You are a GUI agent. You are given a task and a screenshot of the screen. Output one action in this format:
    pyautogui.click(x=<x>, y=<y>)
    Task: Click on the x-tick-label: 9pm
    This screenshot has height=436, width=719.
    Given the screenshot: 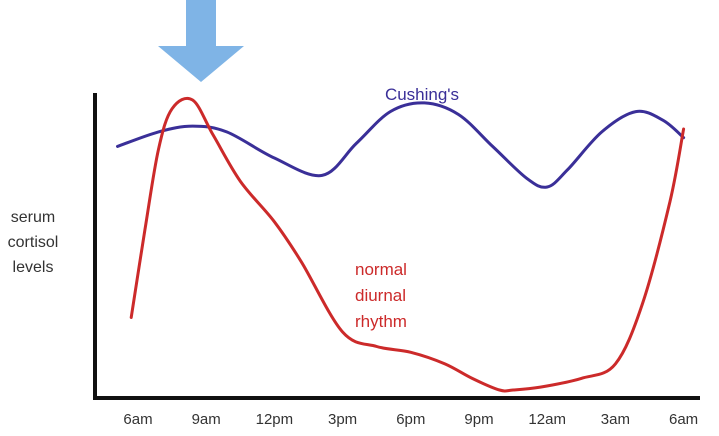 What is the action you would take?
    pyautogui.click(x=478, y=419)
    